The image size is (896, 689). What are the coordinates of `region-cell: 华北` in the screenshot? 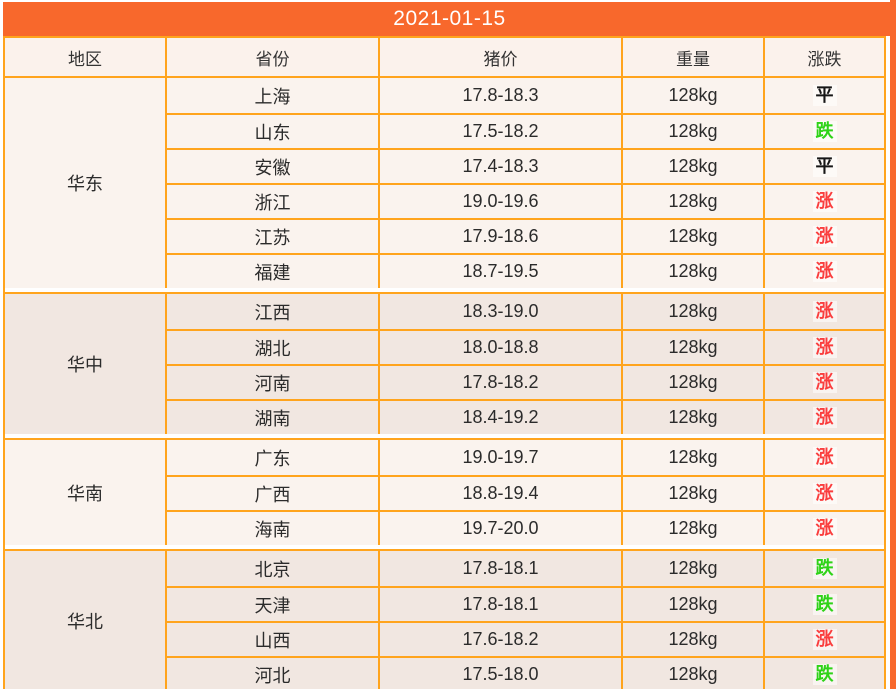 It's located at (85, 620).